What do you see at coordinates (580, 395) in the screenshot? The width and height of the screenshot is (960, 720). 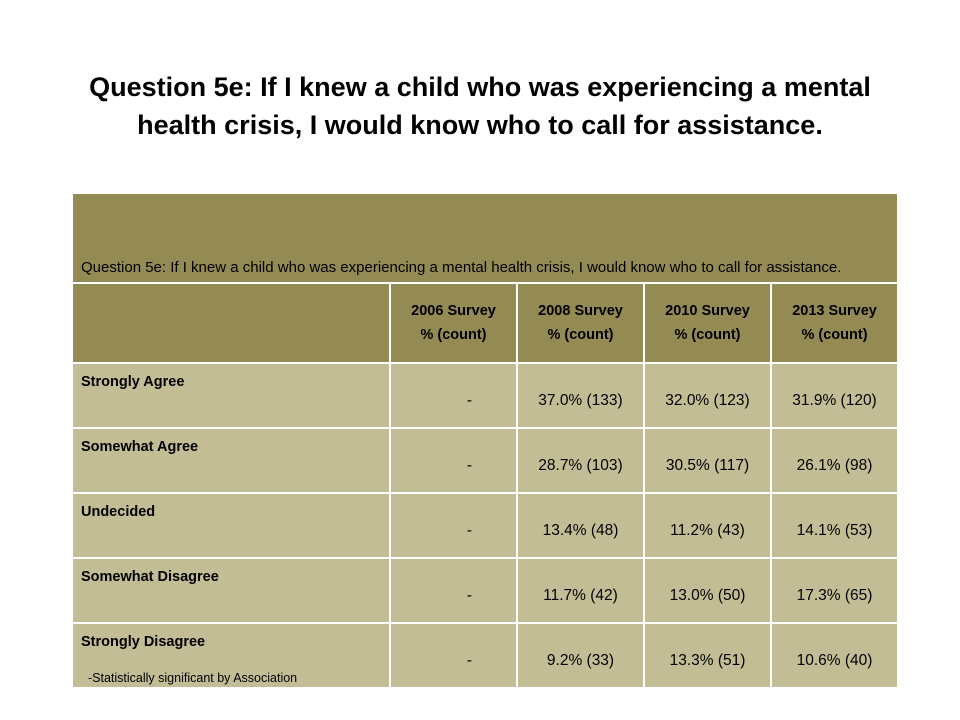 I see `table-cell: 37.0% (133)` at bounding box center [580, 395].